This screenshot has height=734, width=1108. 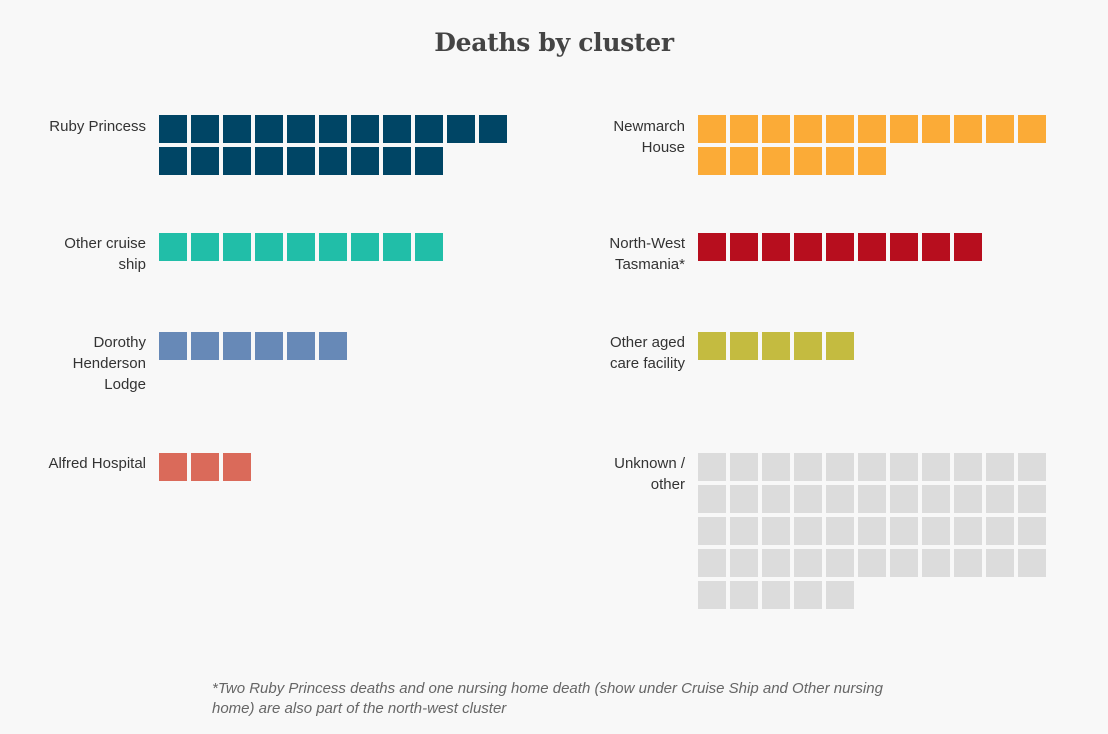 I want to click on group-label-other-aged-care-facility: Other aged care facility, so click(x=647, y=353).